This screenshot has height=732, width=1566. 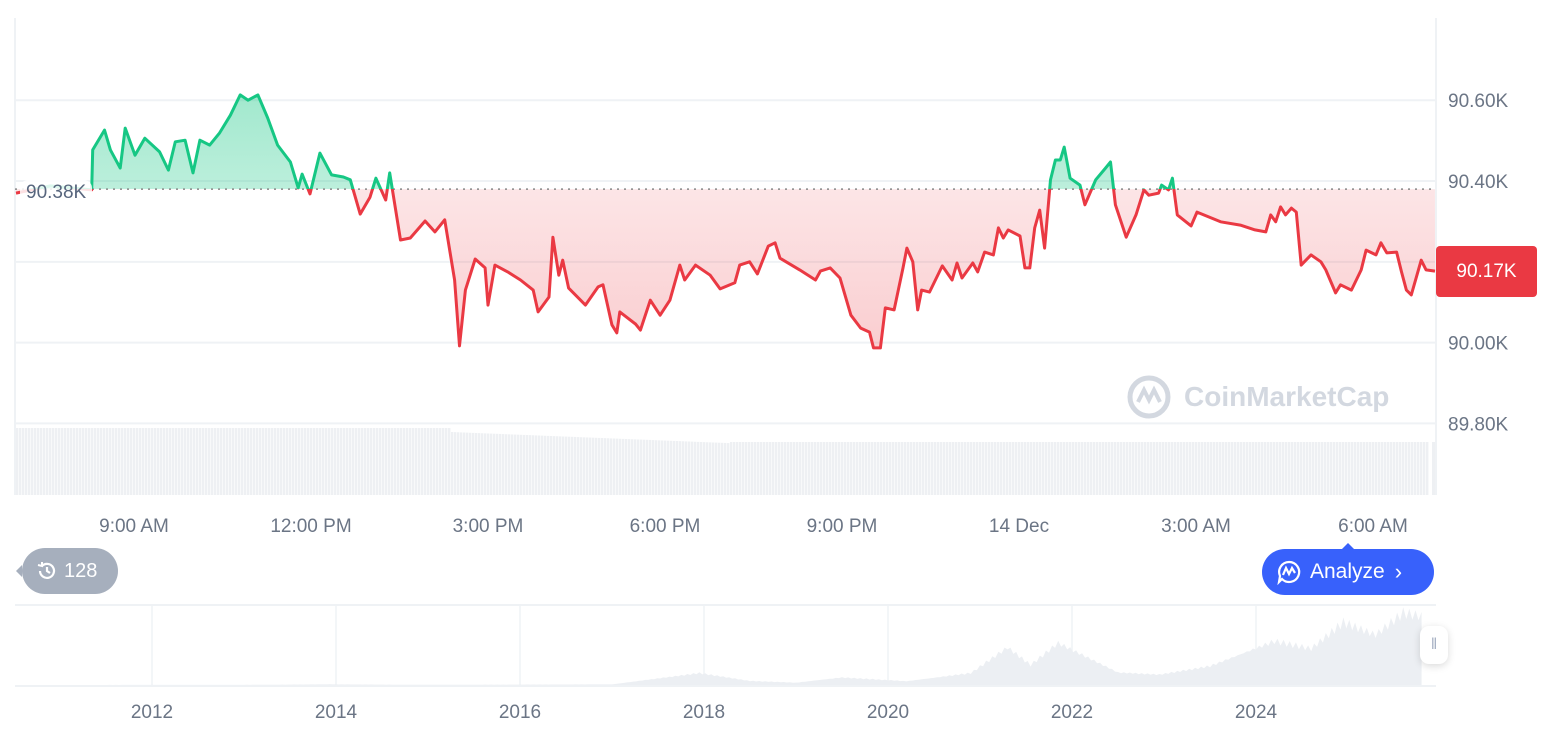 I want to click on volume-bars, so click(x=725, y=461).